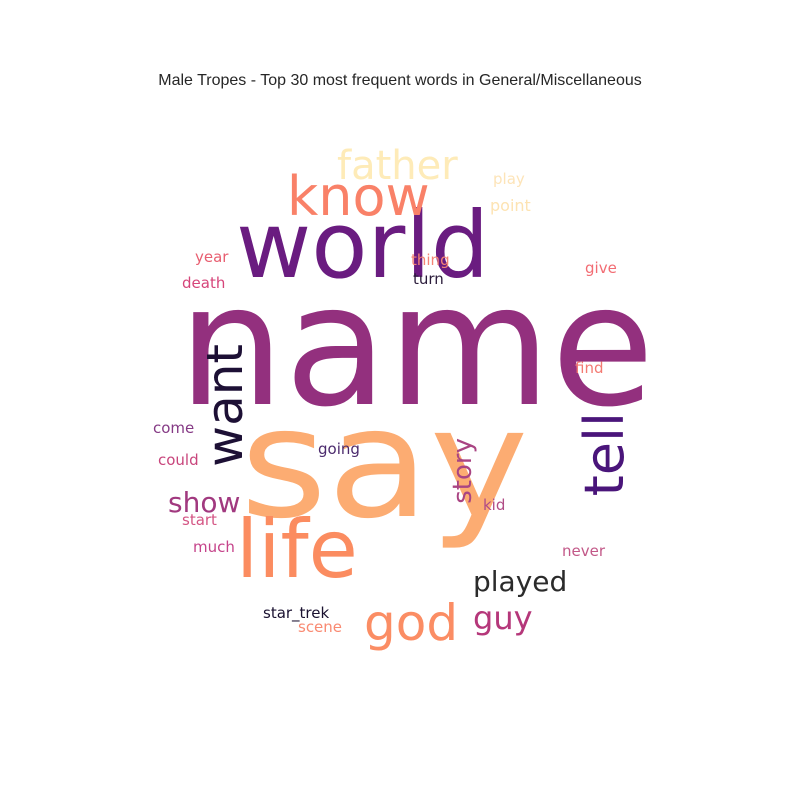  What do you see at coordinates (589, 368) in the screenshot?
I see `word-find: find` at bounding box center [589, 368].